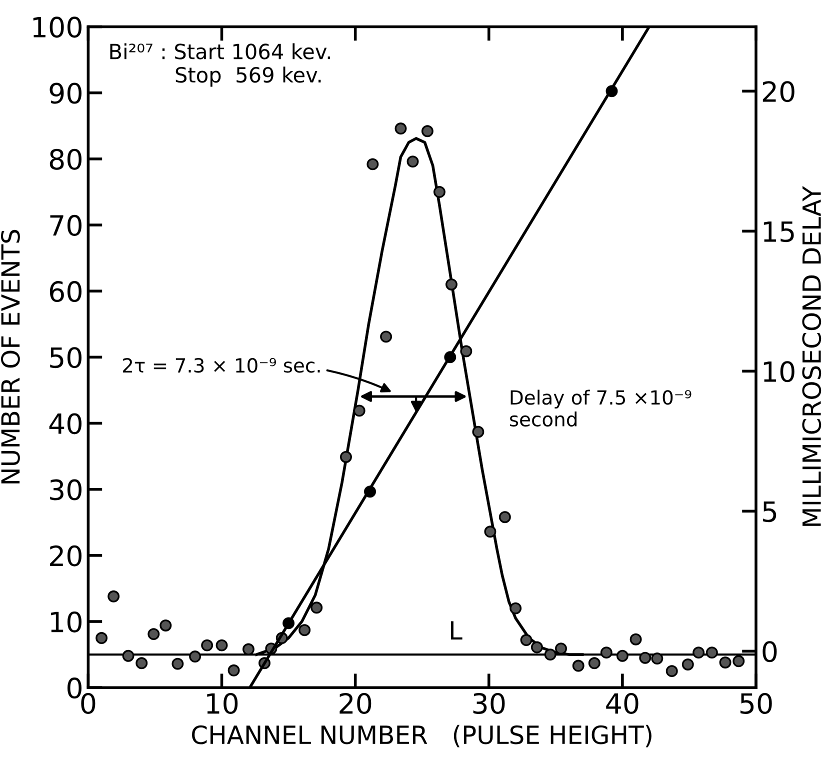  What do you see at coordinates (66, 291) in the screenshot?
I see `y-tick-label: 60` at bounding box center [66, 291].